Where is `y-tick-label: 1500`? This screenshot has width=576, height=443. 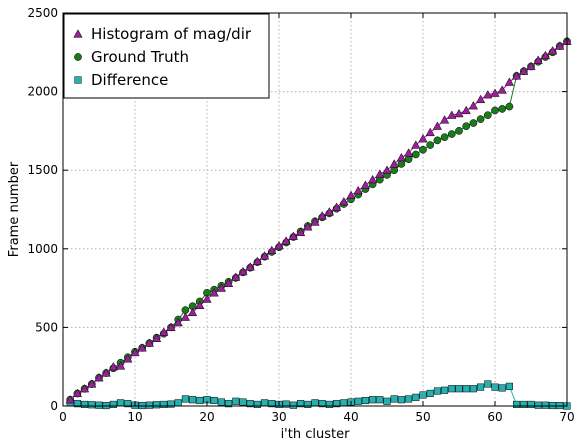 y-tick-label: 1500 is located at coordinates (42, 170).